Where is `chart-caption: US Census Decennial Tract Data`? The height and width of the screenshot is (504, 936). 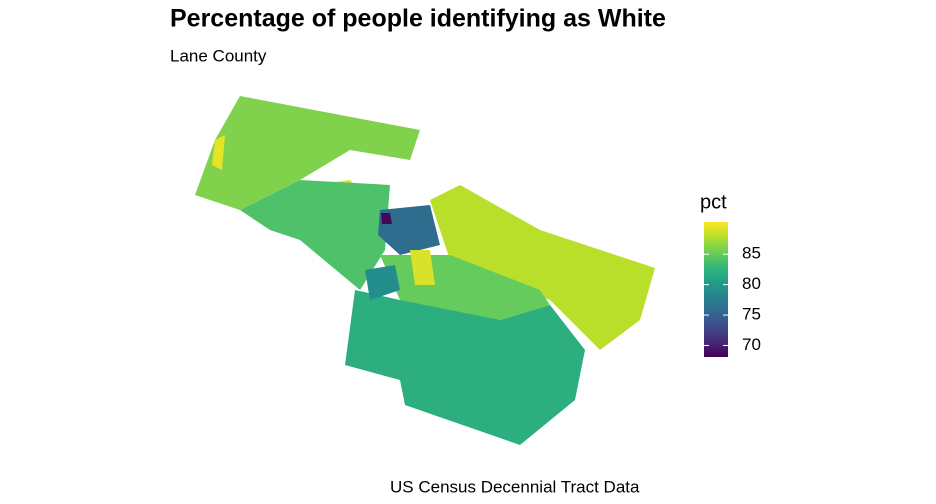 chart-caption: US Census Decennial Tract Data is located at coordinates (515, 486).